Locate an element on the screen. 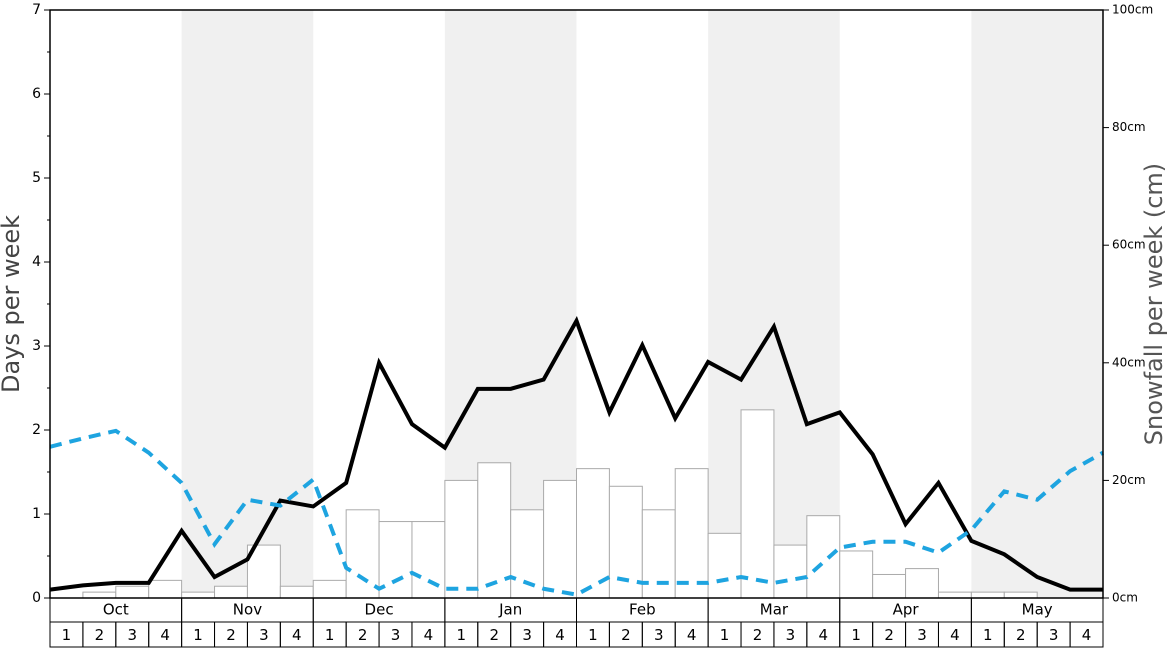 The width and height of the screenshot is (1168, 648). y2-tick-label: 80cm is located at coordinates (1129, 127).